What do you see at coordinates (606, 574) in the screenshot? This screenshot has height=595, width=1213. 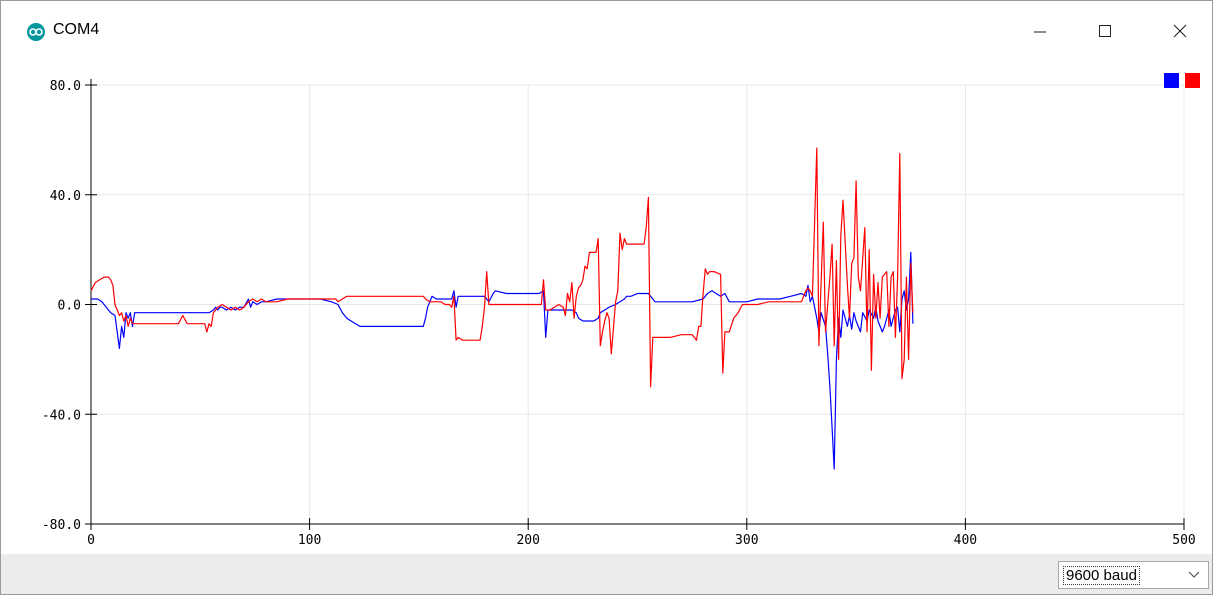 I see `status-bar: 9600 baud` at bounding box center [606, 574].